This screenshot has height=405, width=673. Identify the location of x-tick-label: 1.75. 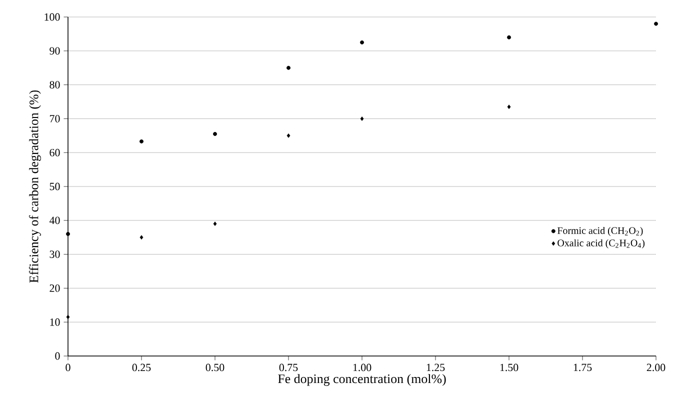
(583, 368).